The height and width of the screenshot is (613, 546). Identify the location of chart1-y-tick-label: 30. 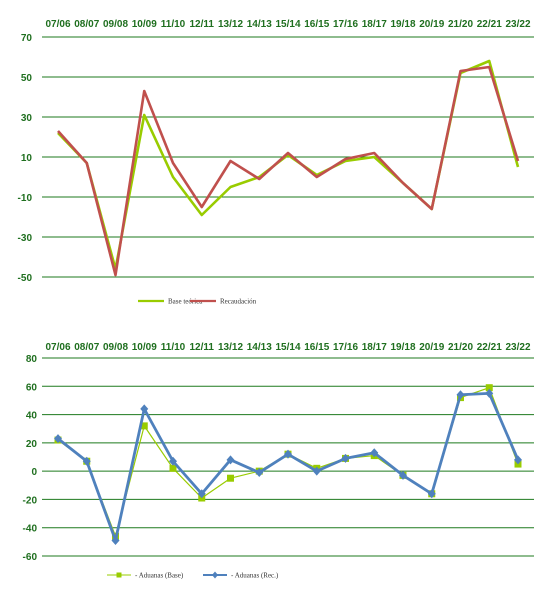
(27, 118).